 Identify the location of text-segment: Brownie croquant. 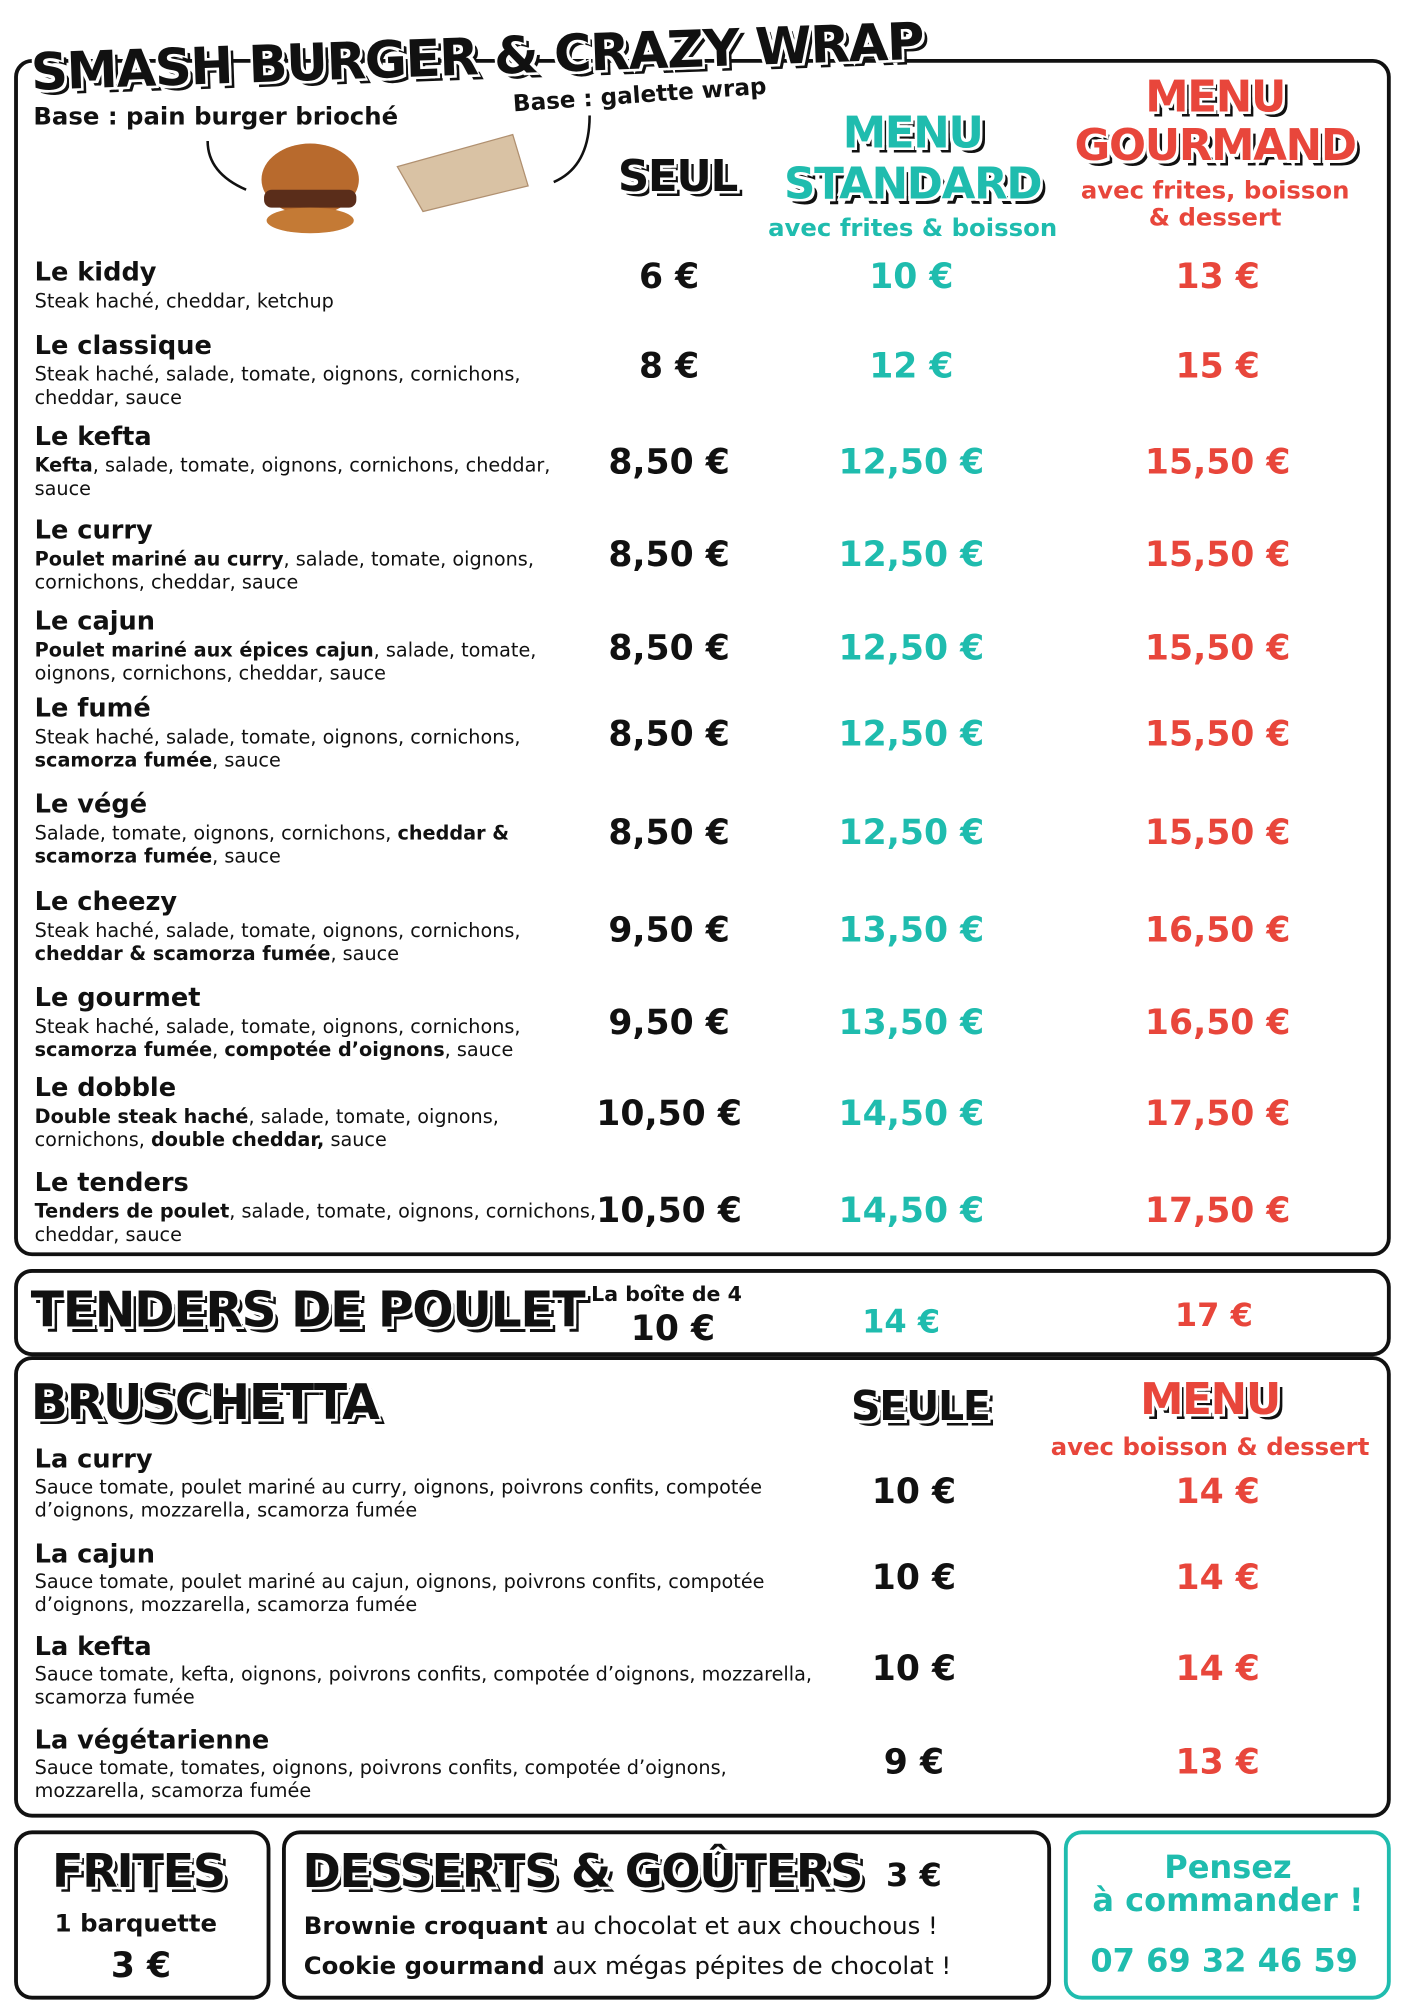
(425, 1926).